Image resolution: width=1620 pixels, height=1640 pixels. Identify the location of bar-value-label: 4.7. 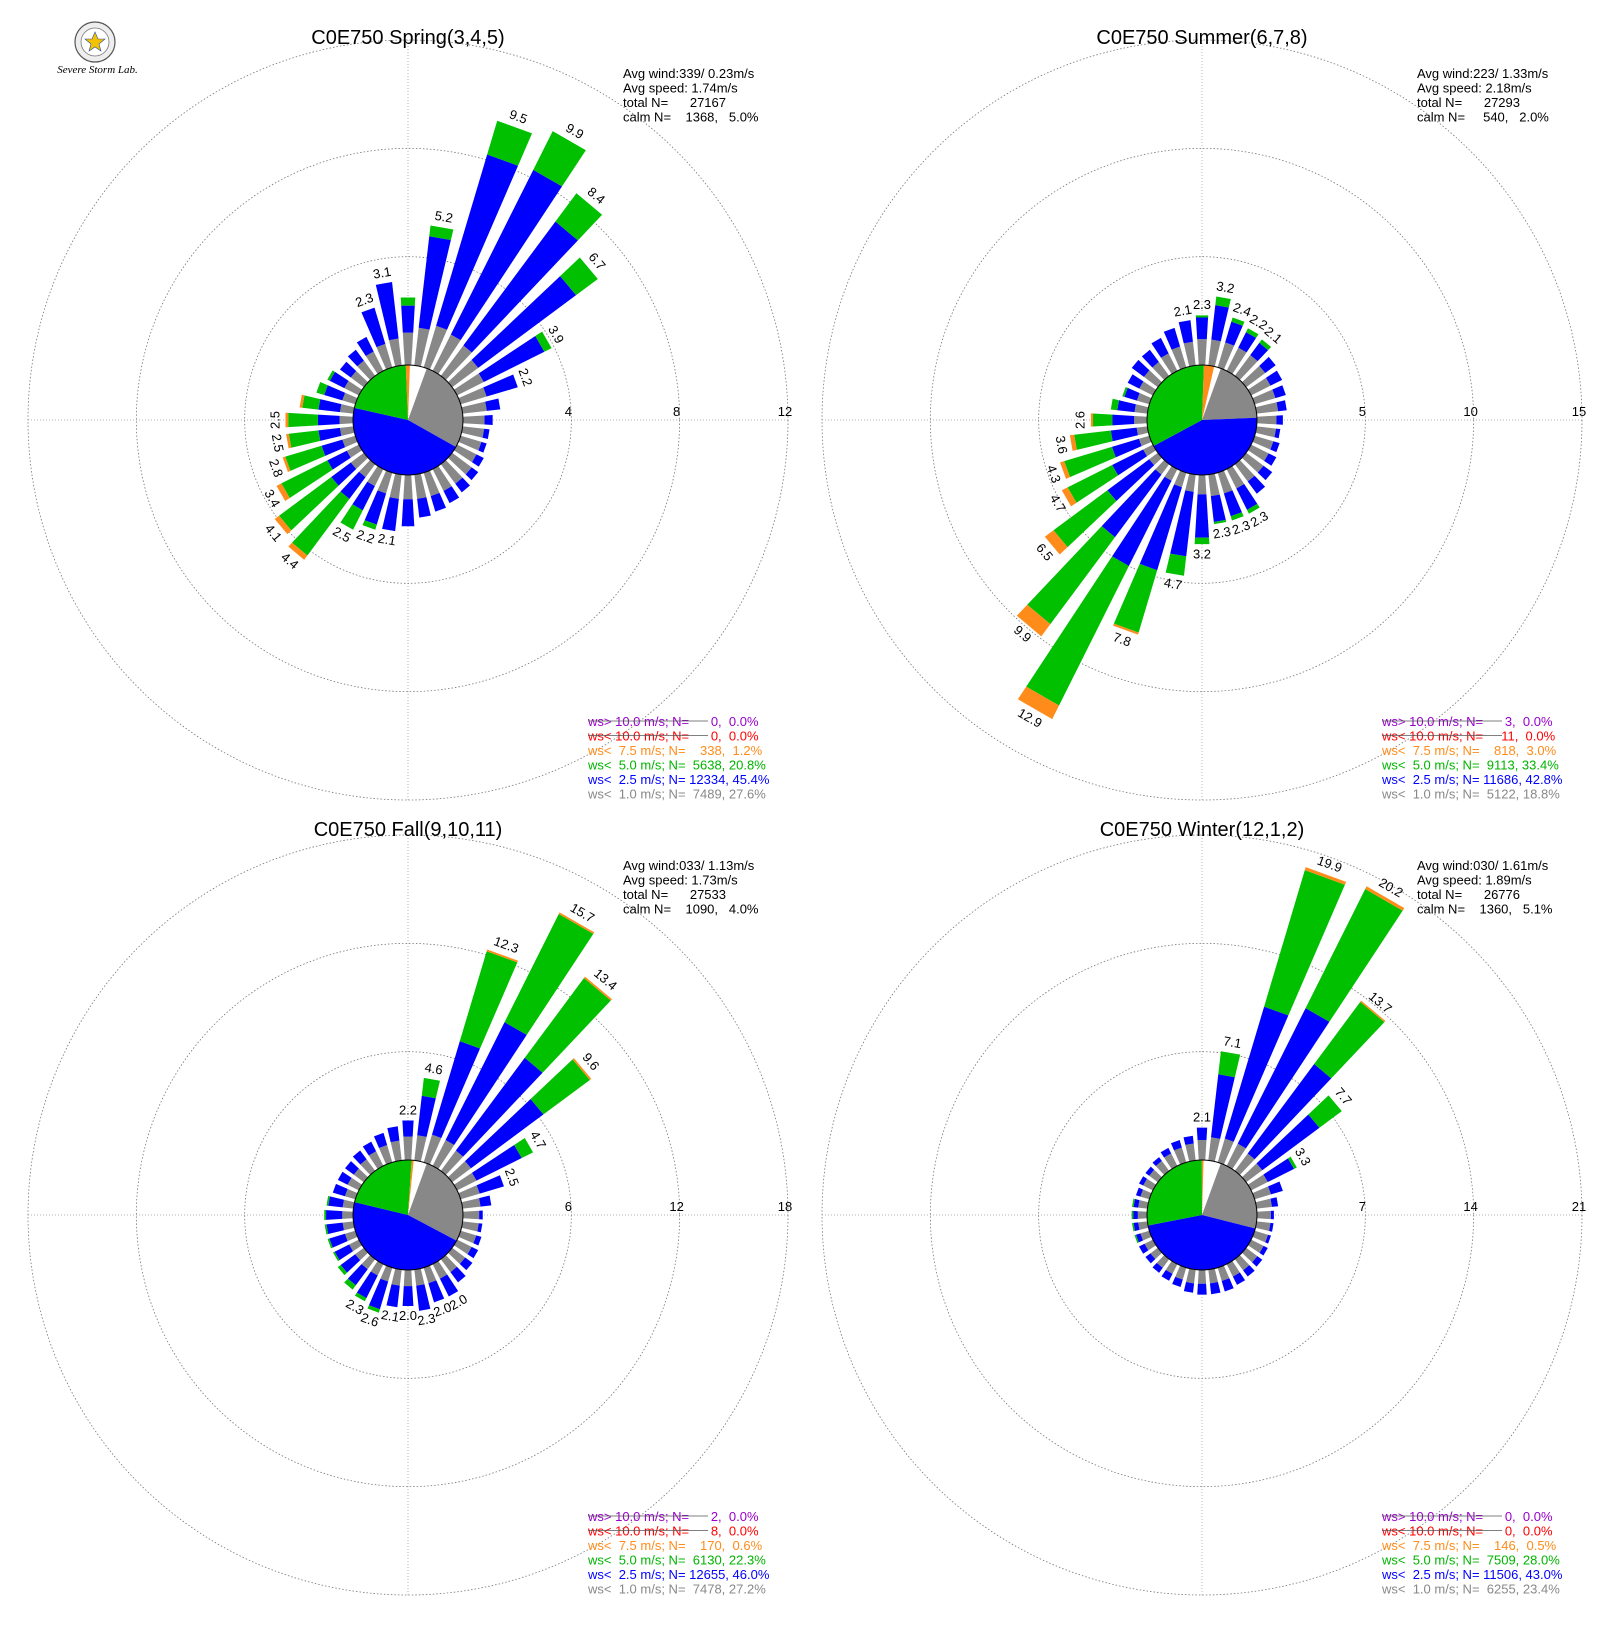
(538, 1139).